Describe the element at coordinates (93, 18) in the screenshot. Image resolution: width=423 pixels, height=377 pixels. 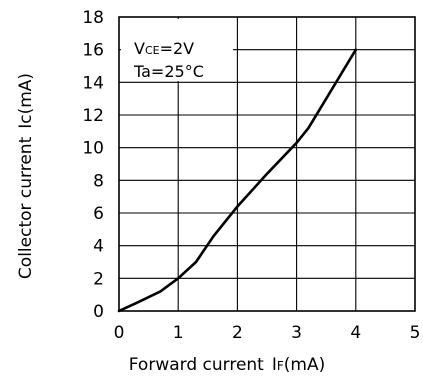
I see `y-tick-label: 18` at that location.